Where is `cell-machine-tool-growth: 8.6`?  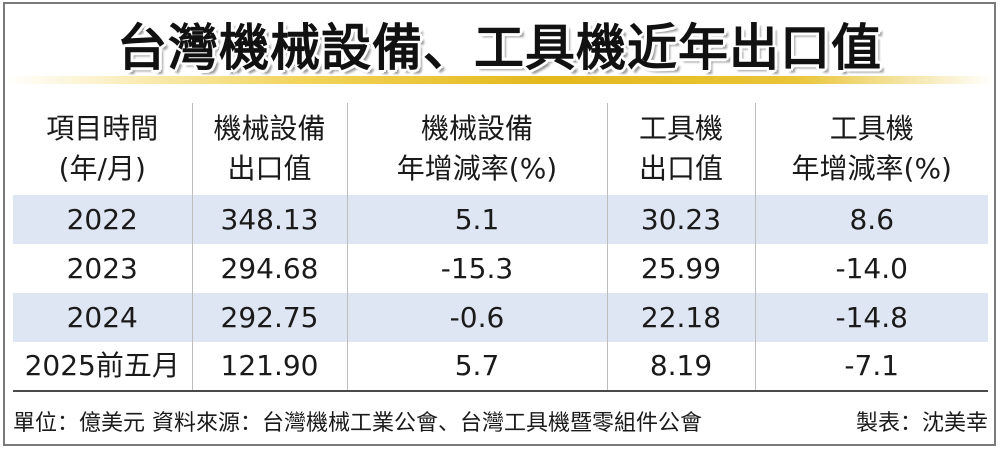 cell-machine-tool-growth: 8.6 is located at coordinates (871, 219).